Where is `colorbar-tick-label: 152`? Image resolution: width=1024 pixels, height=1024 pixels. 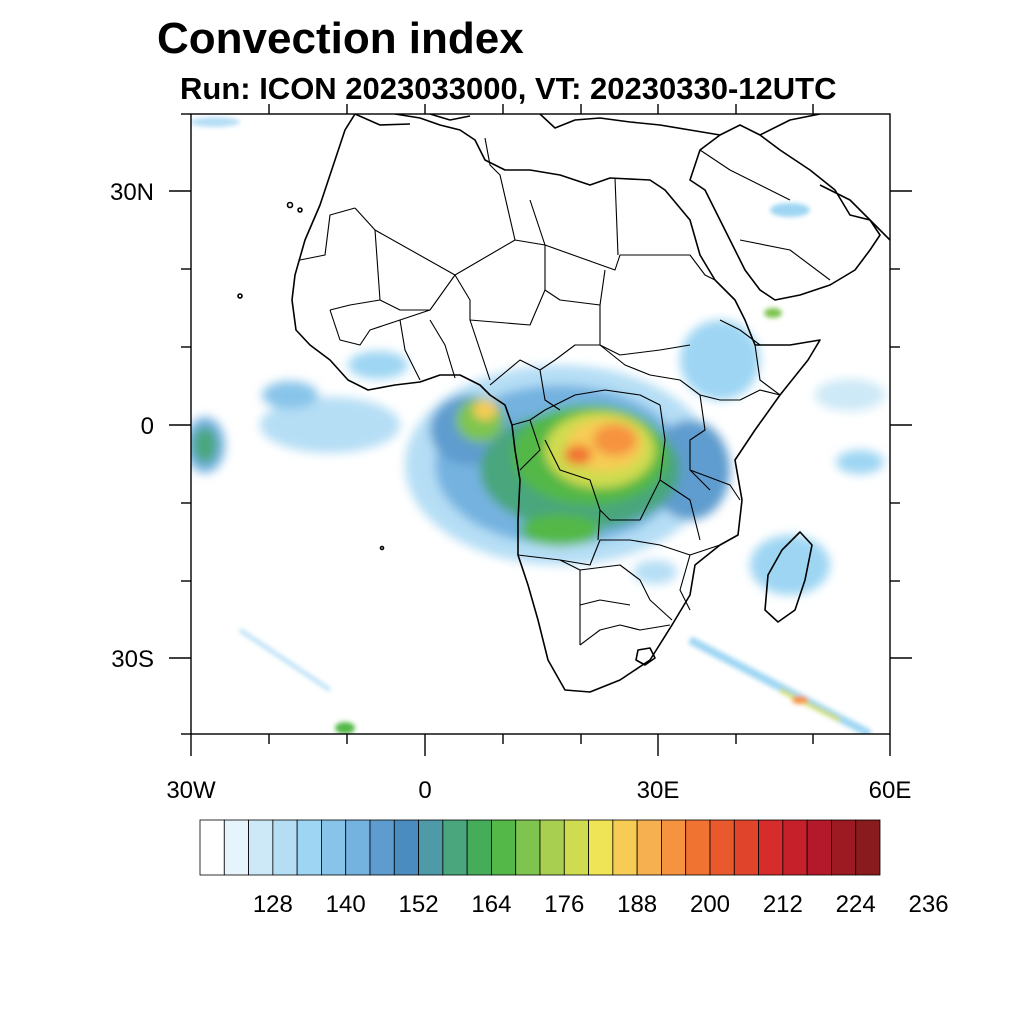 colorbar-tick-label: 152 is located at coordinates (419, 904).